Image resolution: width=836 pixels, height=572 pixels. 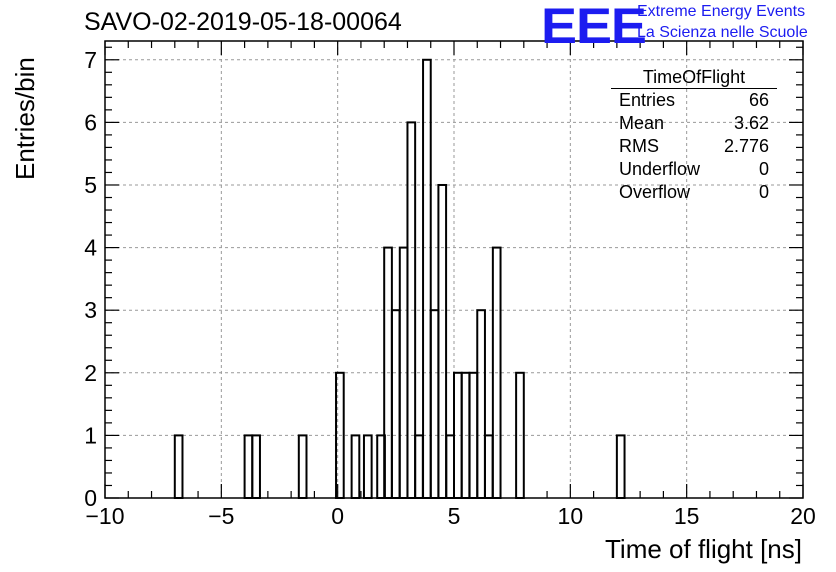 I want to click on x-axis-label: Time of flight [ns], so click(x=703, y=549).